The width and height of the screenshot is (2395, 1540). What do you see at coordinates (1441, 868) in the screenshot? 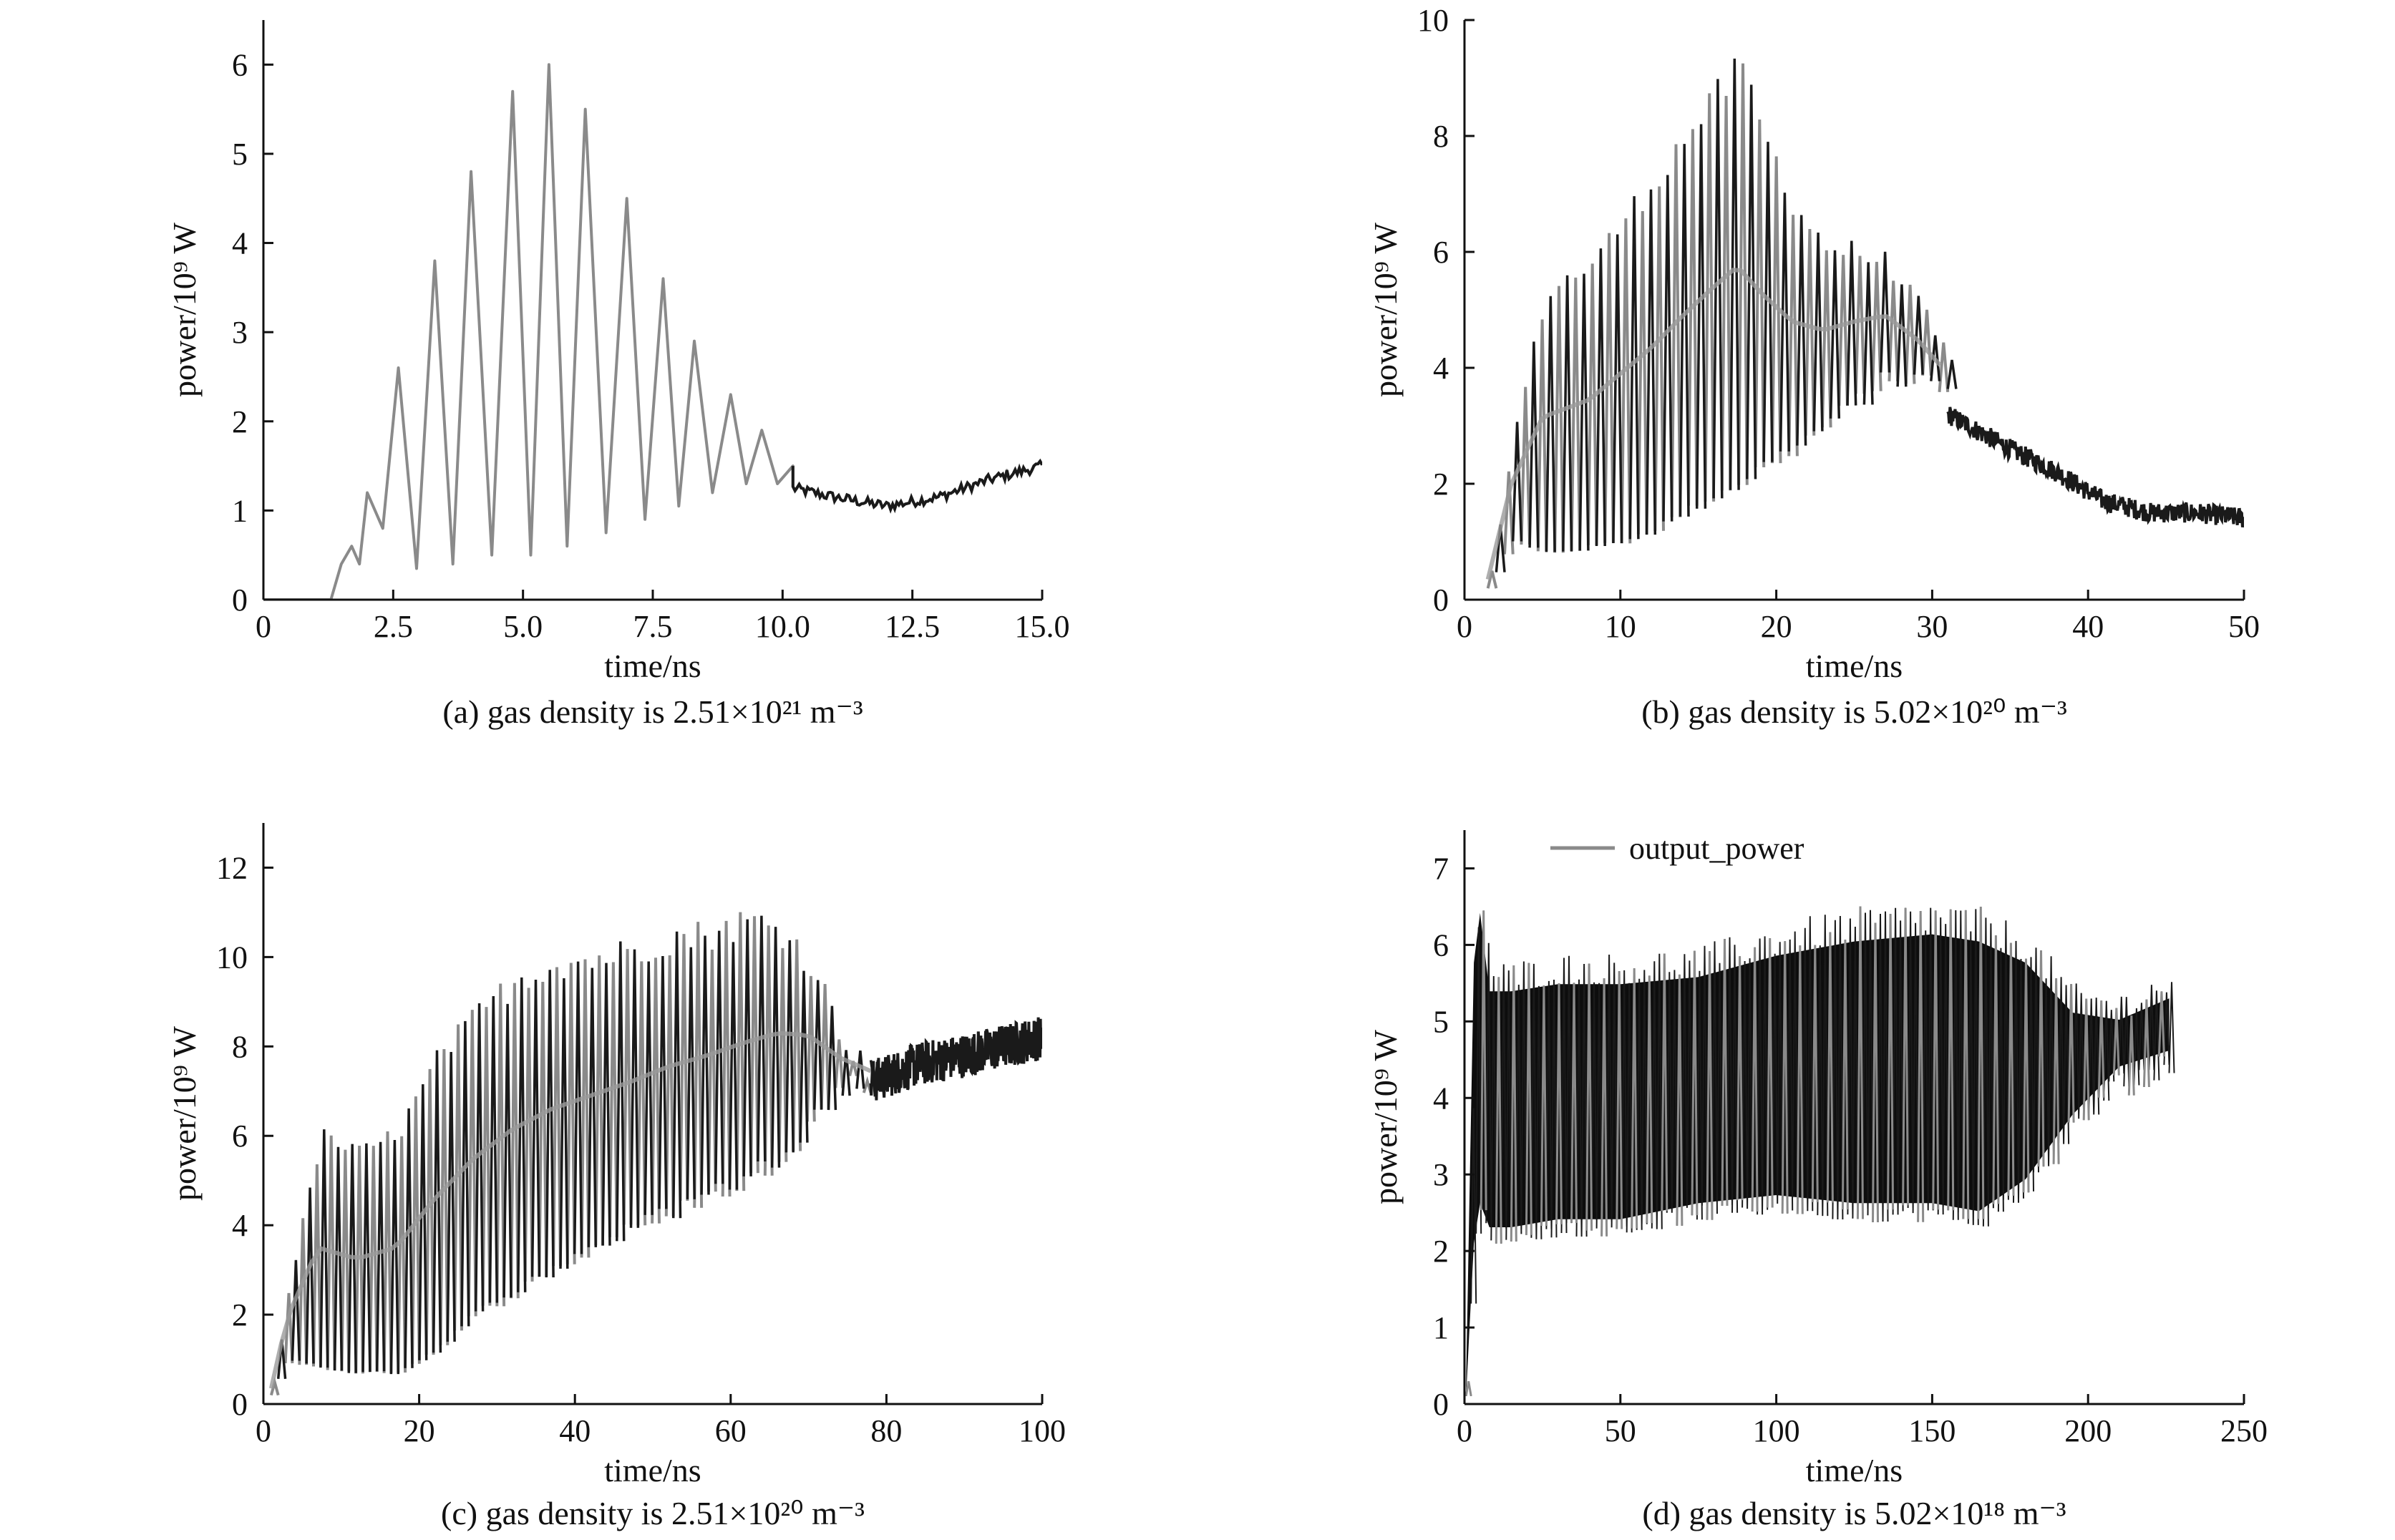
I see `y-tick-label: 7` at bounding box center [1441, 868].